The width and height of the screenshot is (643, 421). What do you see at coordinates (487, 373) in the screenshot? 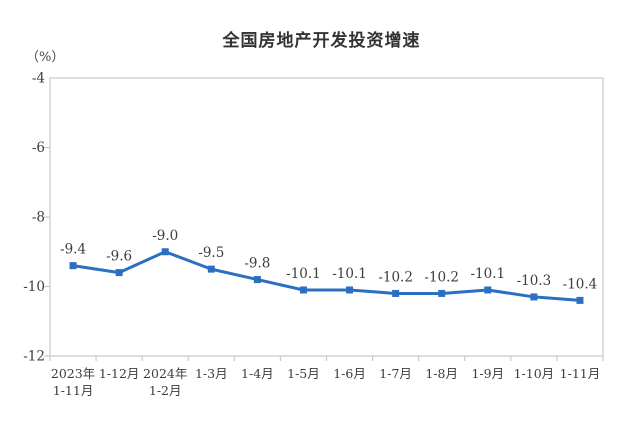
I see `x-axis-tick-label: 1-9月` at bounding box center [487, 373].